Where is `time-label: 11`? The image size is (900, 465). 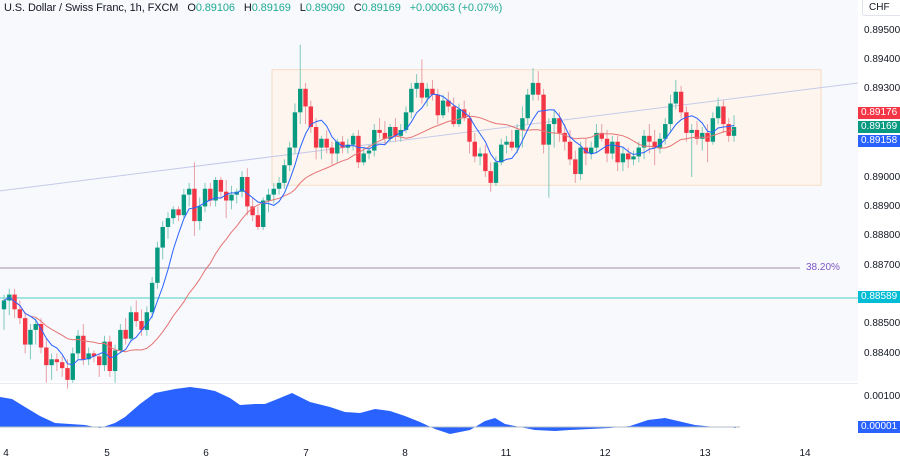 time-label: 11 is located at coordinates (506, 453).